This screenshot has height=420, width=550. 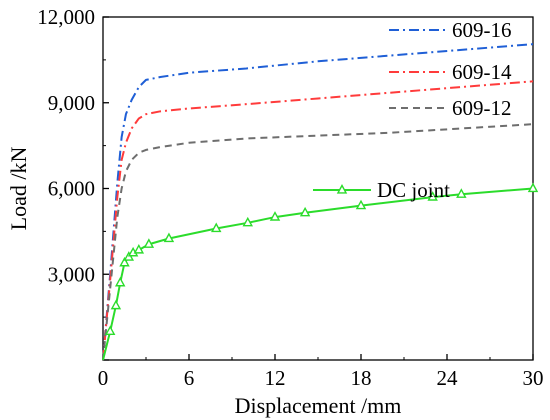 I want to click on y-tick-label: 3,000, so click(x=71, y=274).